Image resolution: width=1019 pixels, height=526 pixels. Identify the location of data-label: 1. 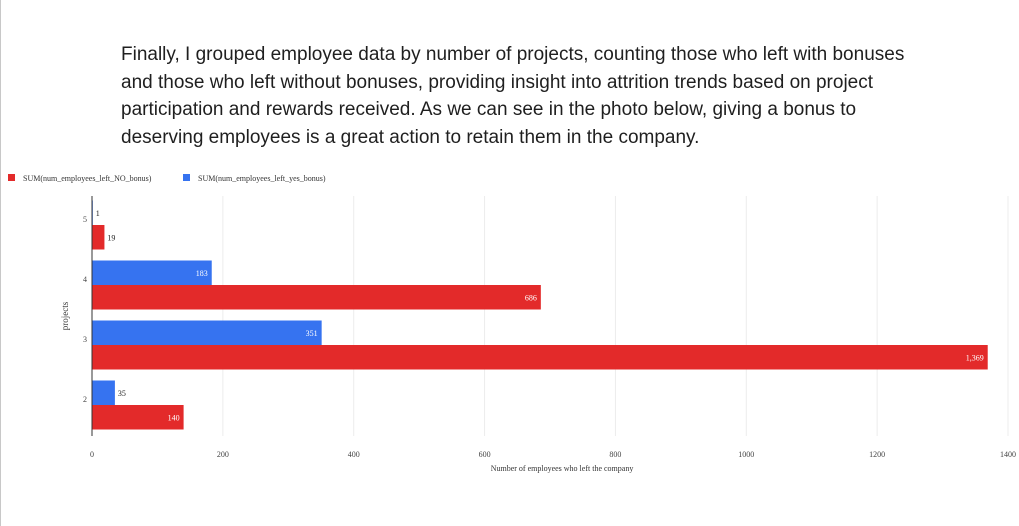
(98, 213).